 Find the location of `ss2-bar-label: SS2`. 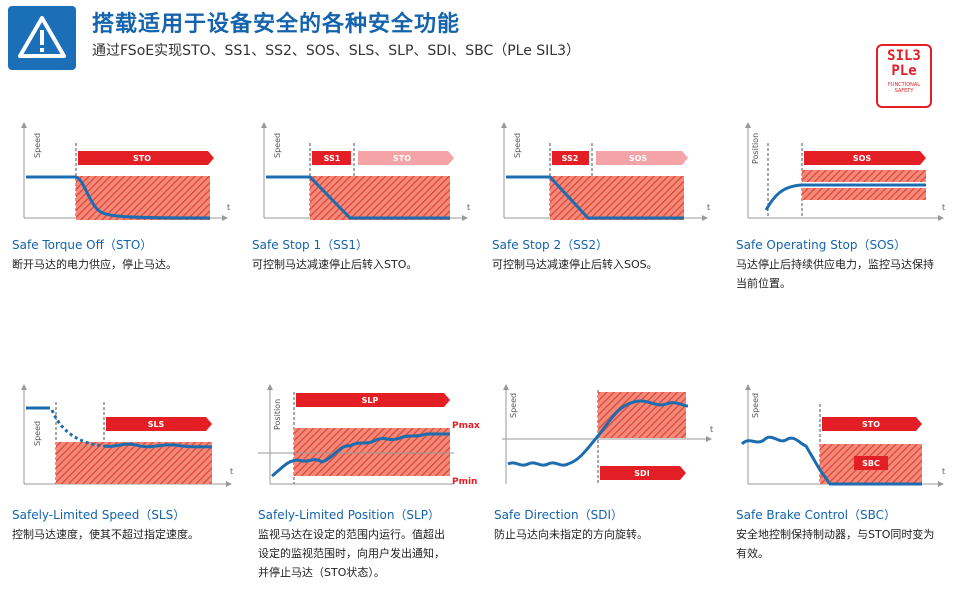

ss2-bar-label: SS2 is located at coordinates (570, 158).